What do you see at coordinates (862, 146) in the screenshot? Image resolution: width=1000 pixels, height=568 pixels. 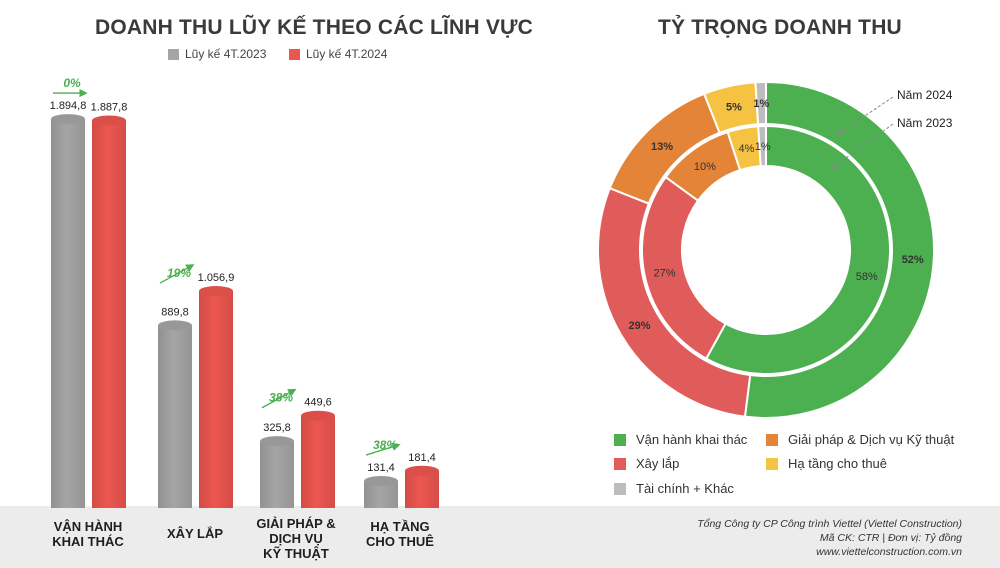 I see `annotation-arrow-2023` at bounding box center [862, 146].